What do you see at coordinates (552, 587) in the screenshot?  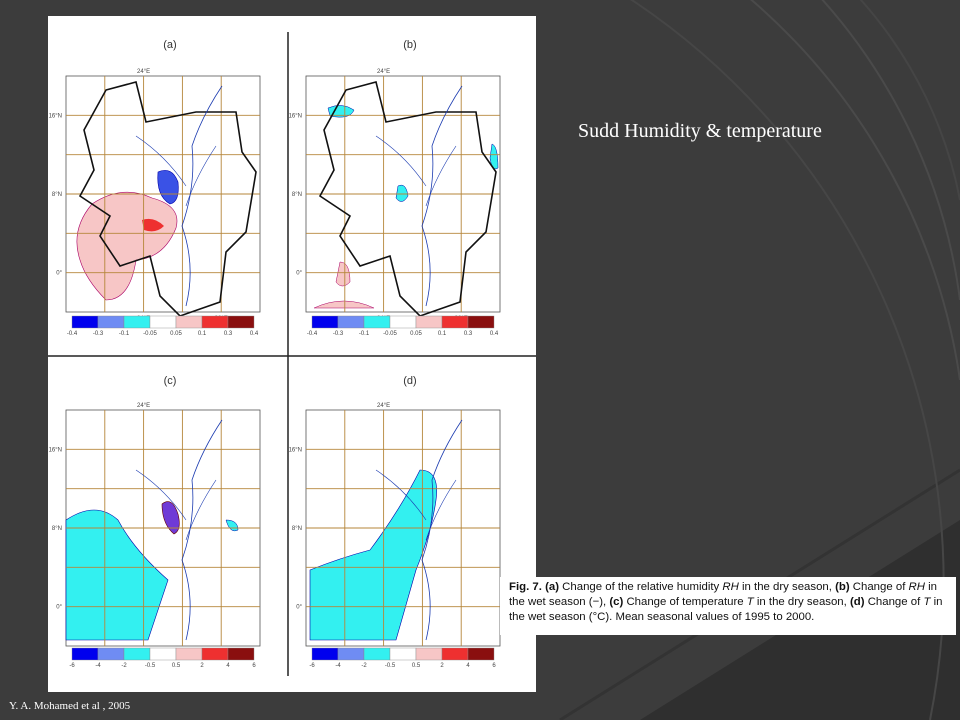 I see `caption-a: (a)` at bounding box center [552, 587].